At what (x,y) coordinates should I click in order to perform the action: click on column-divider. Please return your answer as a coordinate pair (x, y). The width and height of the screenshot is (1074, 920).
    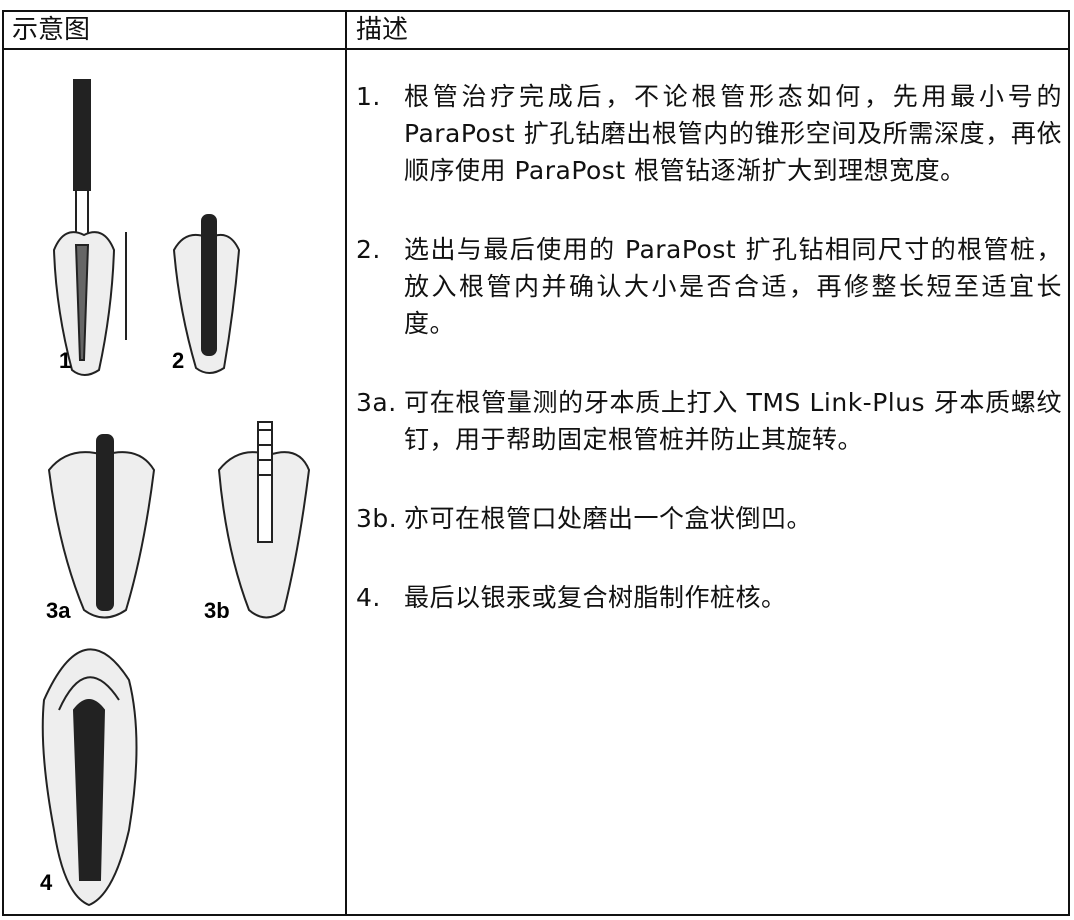
    Looking at the image, I should click on (346, 463).